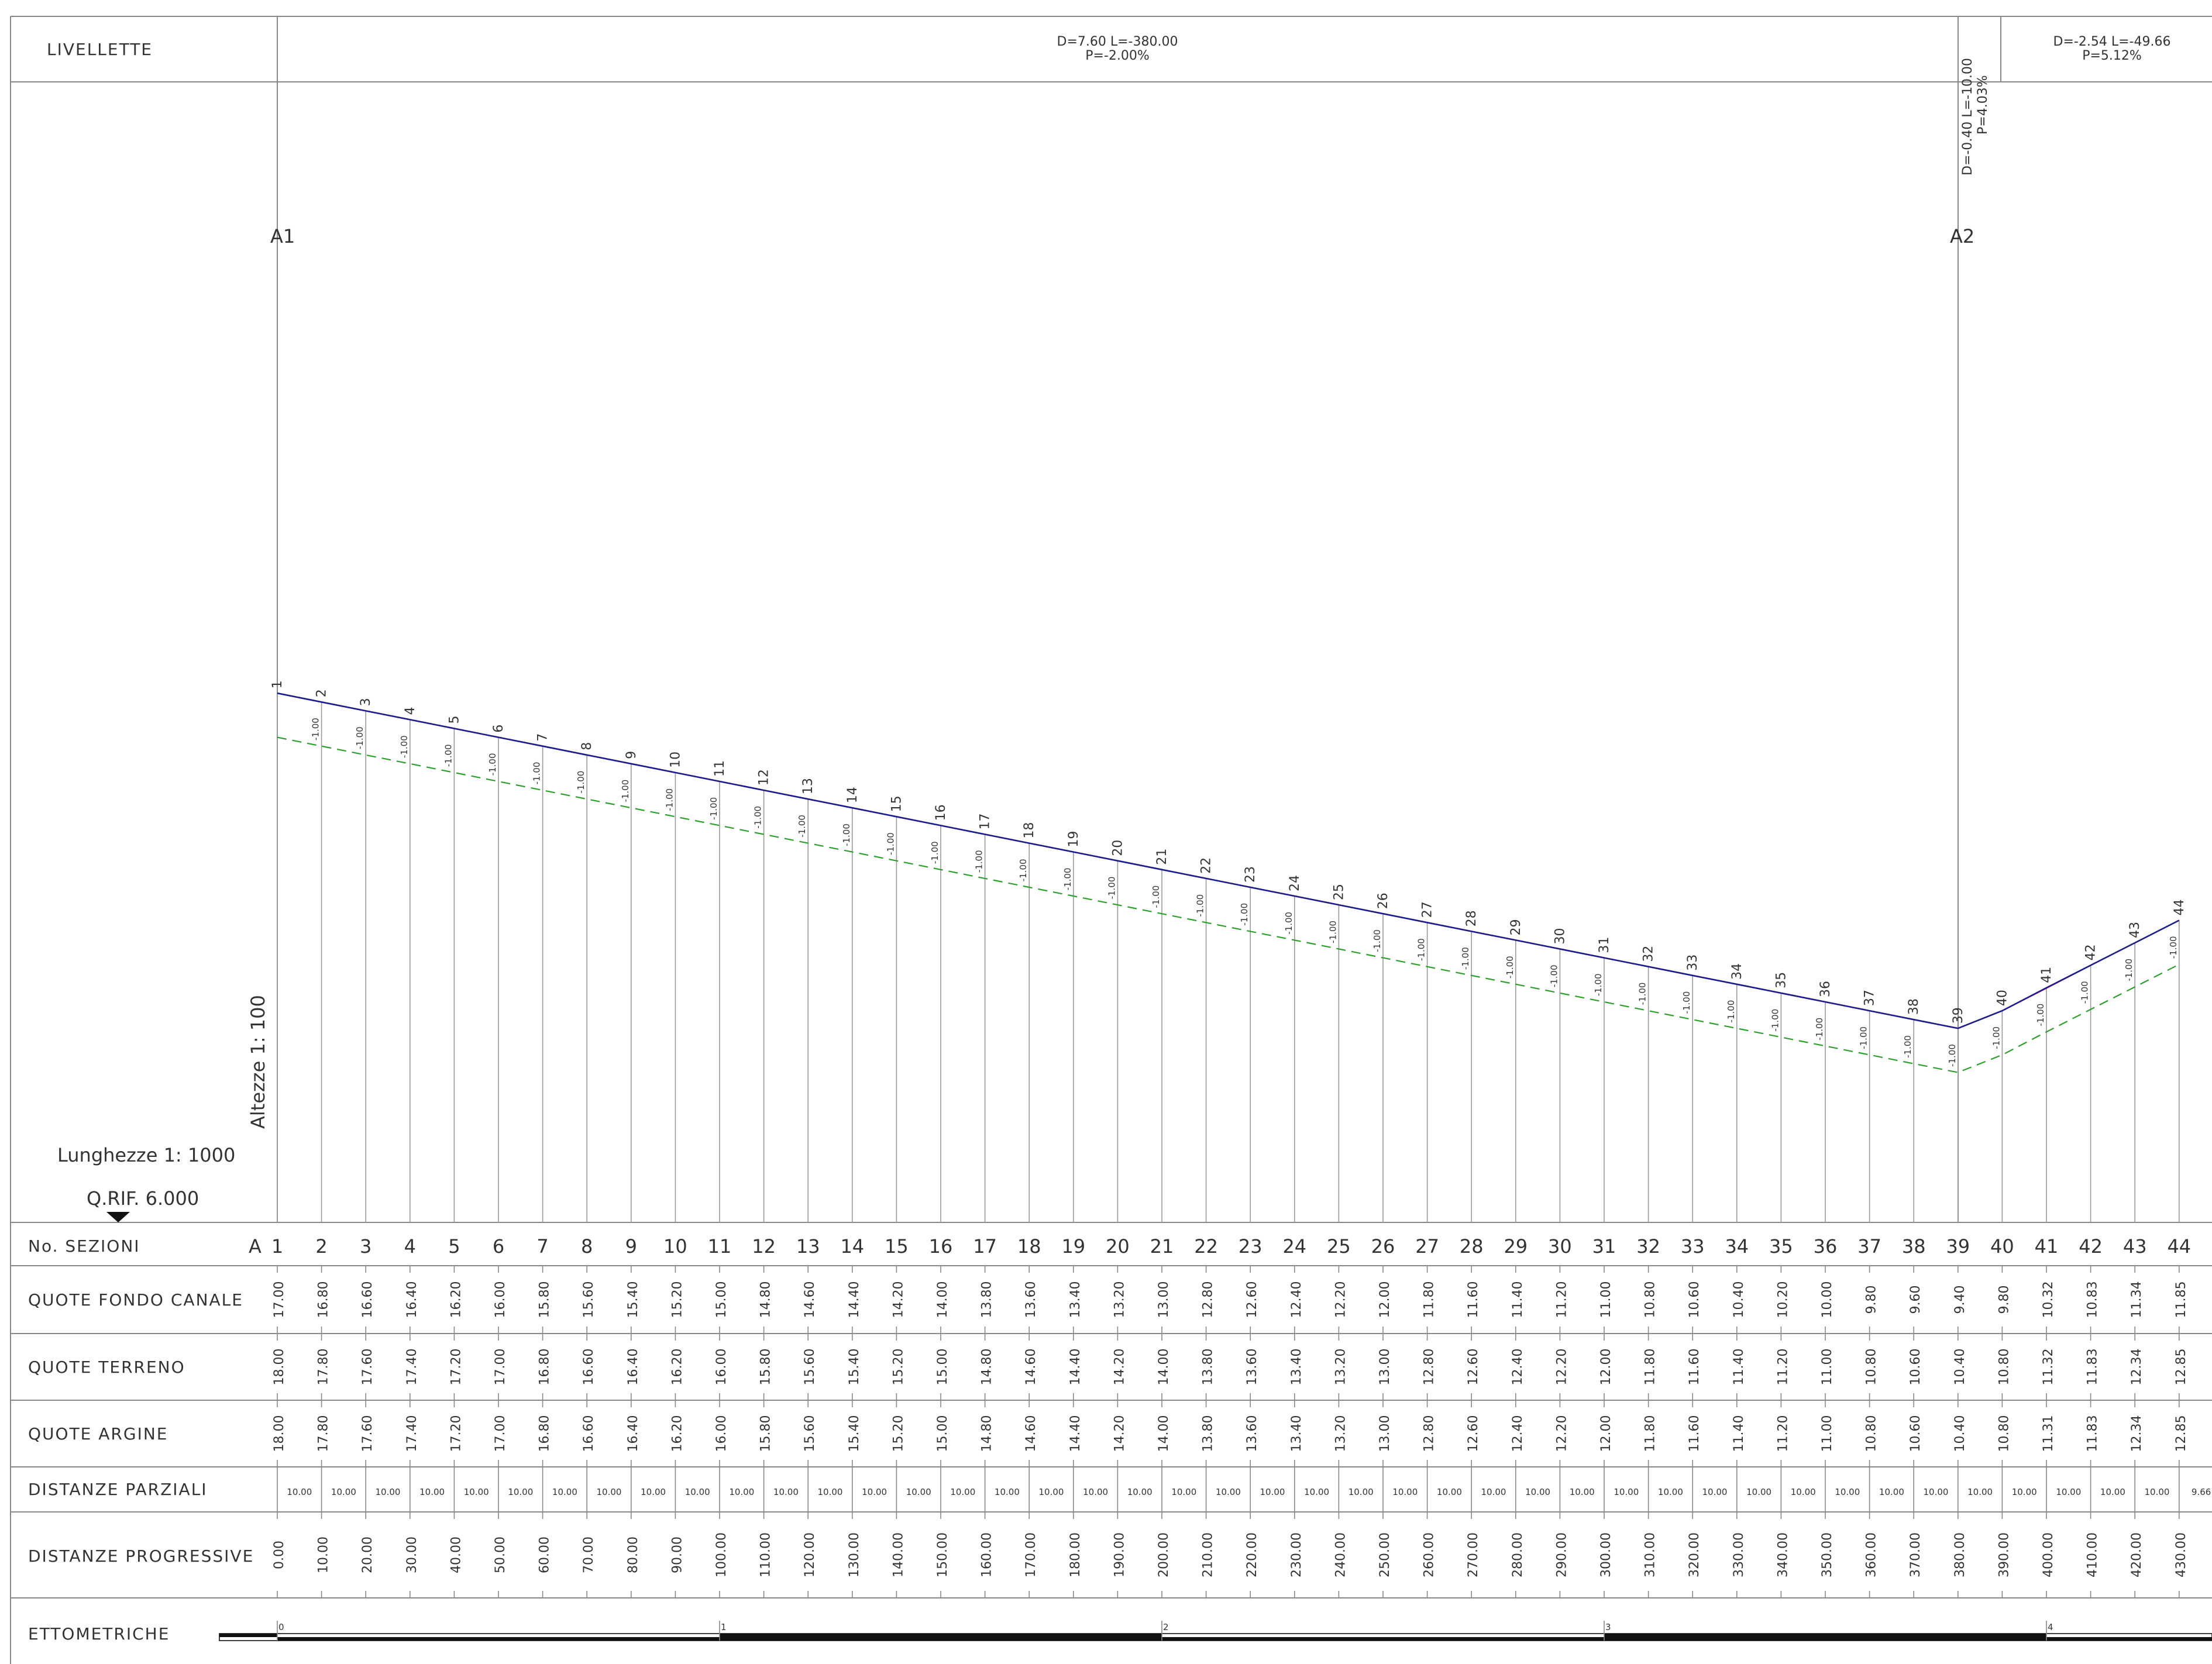 The image size is (2212, 1664). What do you see at coordinates (1983, 105) in the screenshot?
I see `livelletta-2-line2: P=4.03%` at bounding box center [1983, 105].